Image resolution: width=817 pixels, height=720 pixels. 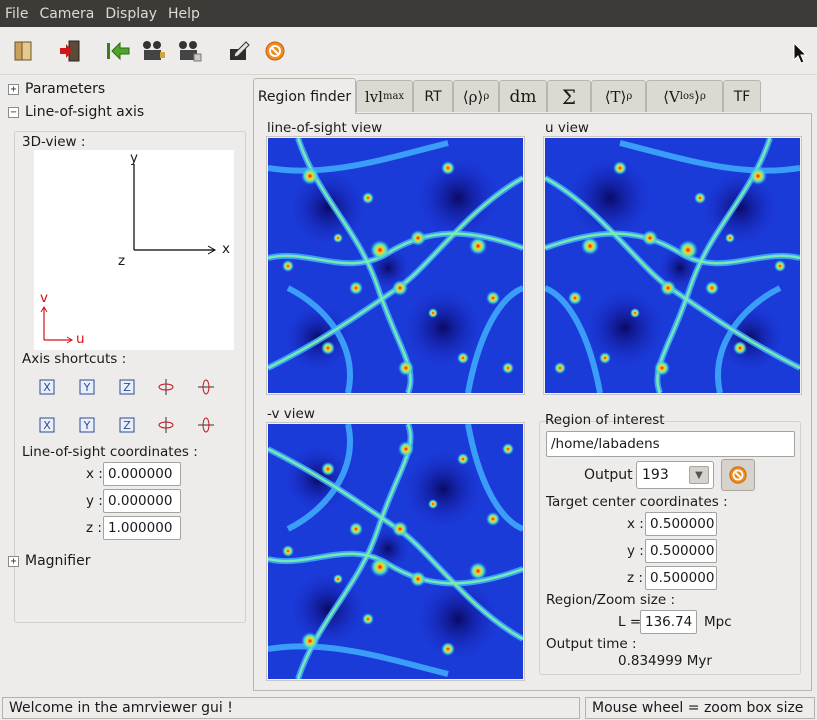 I want to click on menu-camera: Camera, so click(x=67, y=13).